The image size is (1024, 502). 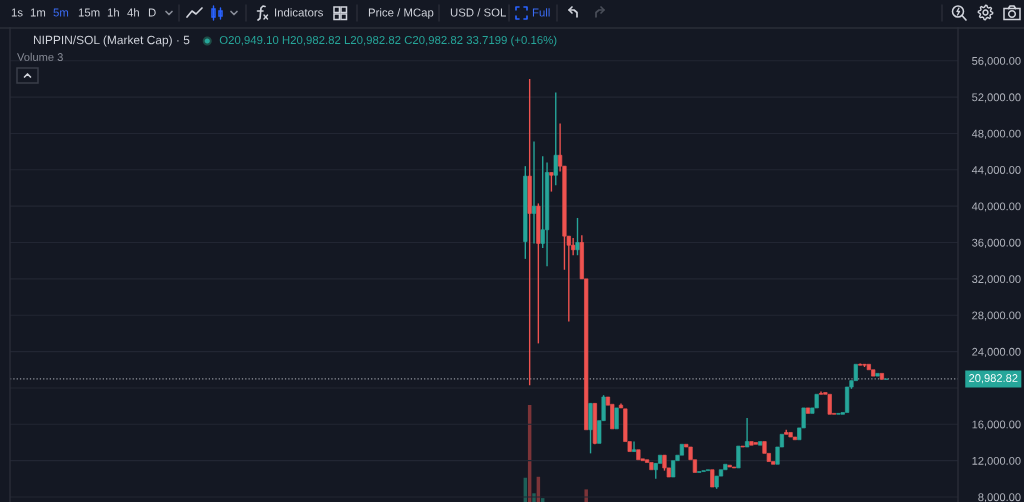 What do you see at coordinates (478, 12) in the screenshot?
I see `text: USD / SOL` at bounding box center [478, 12].